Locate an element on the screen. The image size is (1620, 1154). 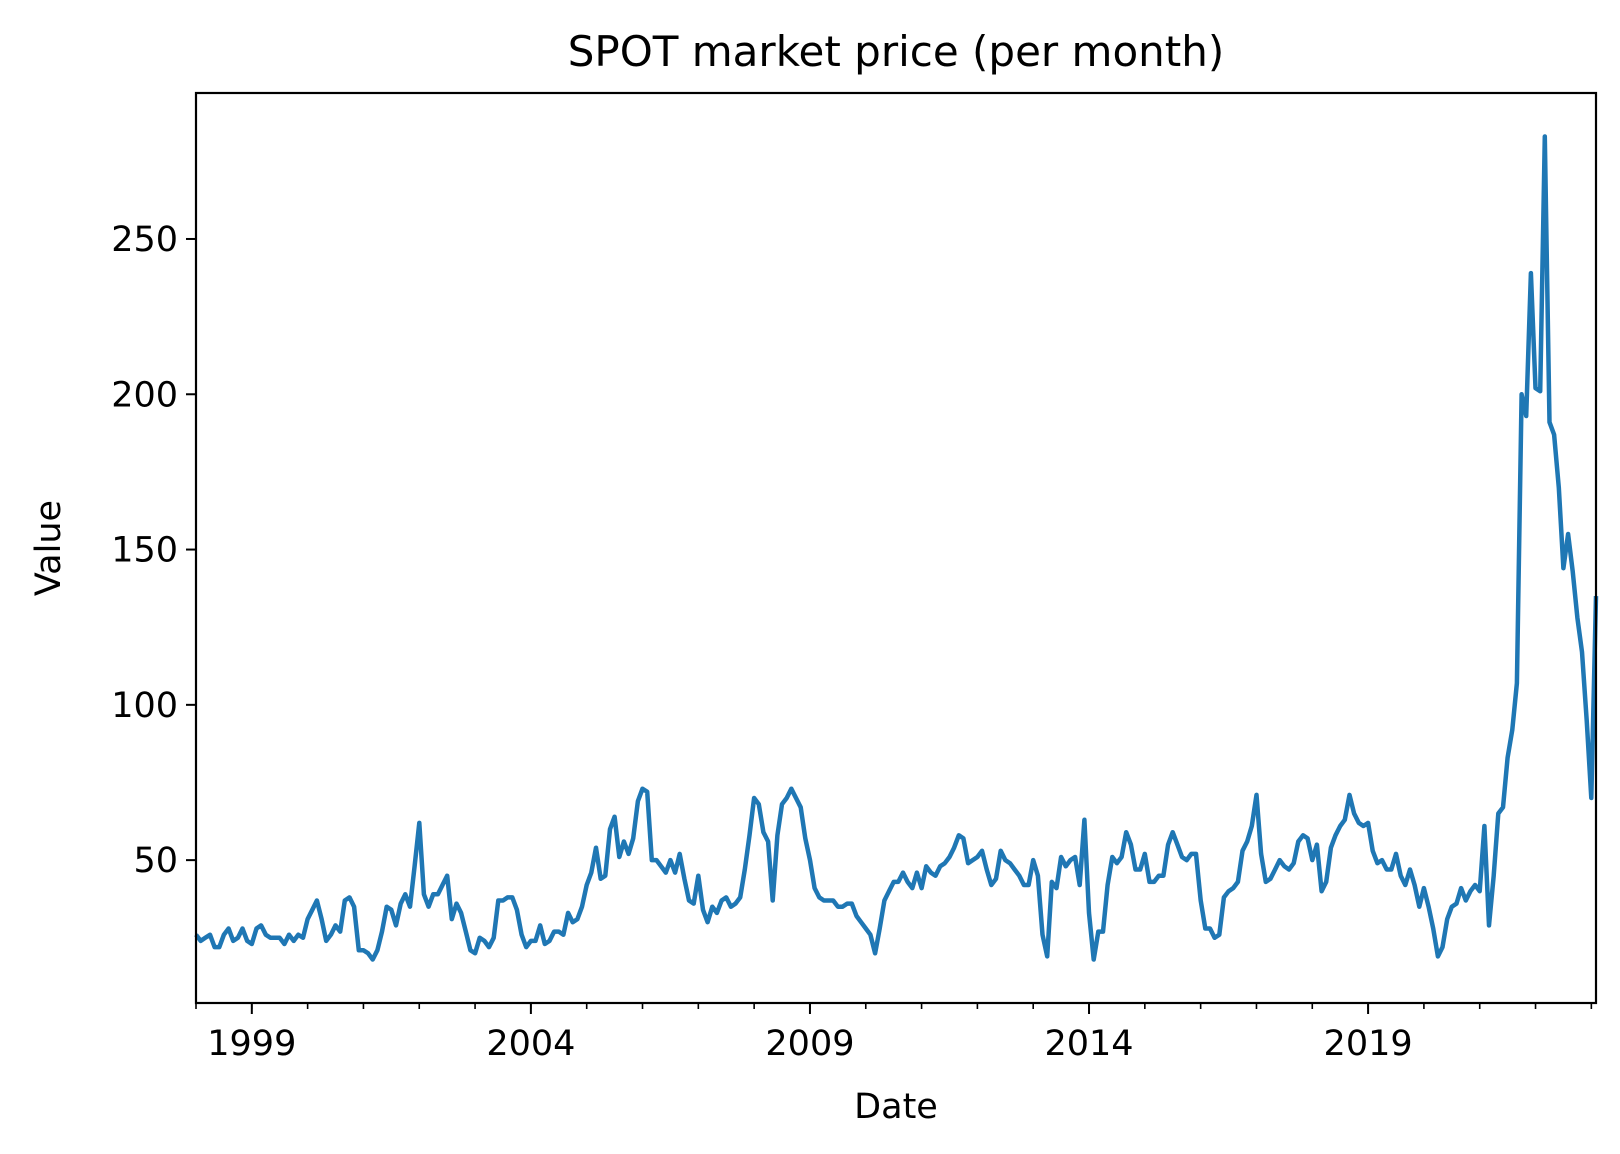
x-tick-label: 2004 is located at coordinates (530, 1044).